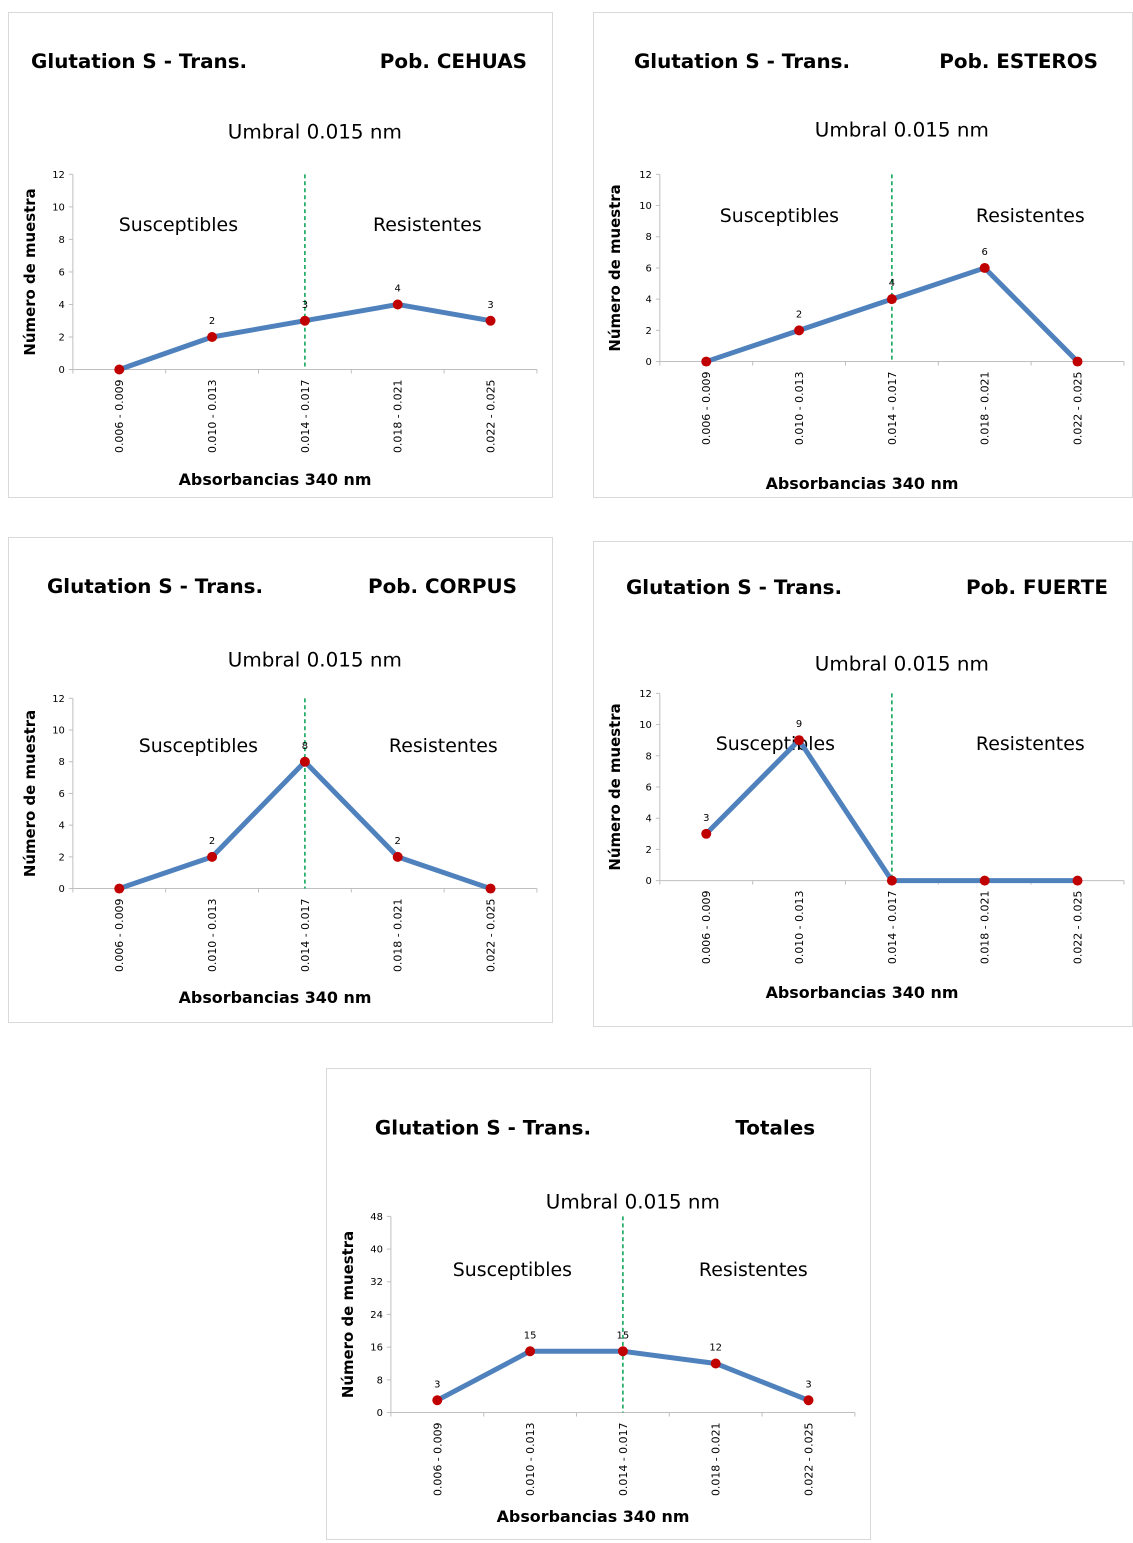 The height and width of the screenshot is (1543, 1133). What do you see at coordinates (775, 1128) in the screenshot?
I see `chart-title-right: Totales` at bounding box center [775, 1128].